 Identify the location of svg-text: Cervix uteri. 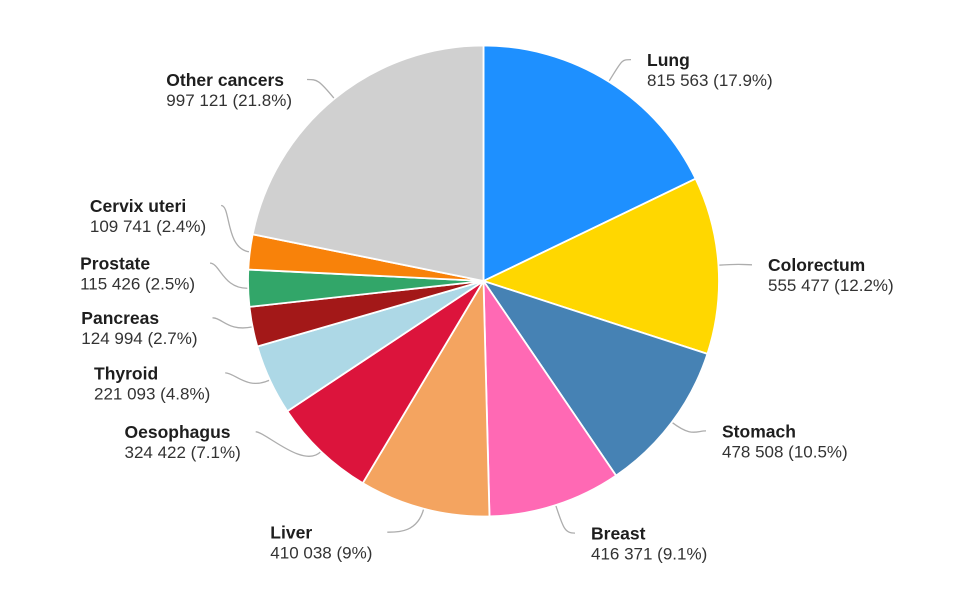
(138, 206).